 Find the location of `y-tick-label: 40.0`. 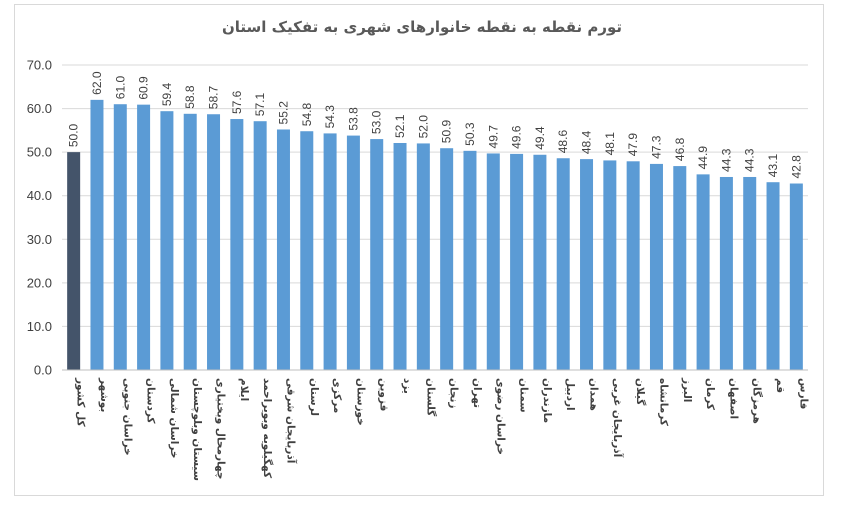

y-tick-label: 40.0 is located at coordinates (39, 195).